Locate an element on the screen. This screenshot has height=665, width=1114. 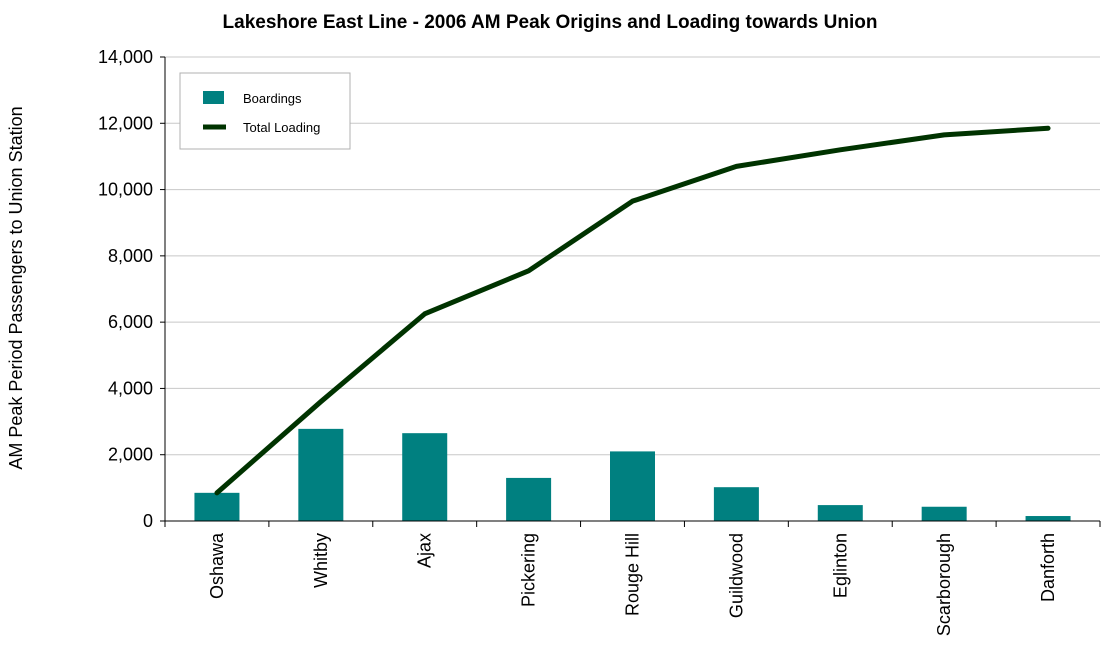
legend: Boardings Total Loading is located at coordinates (265, 111).